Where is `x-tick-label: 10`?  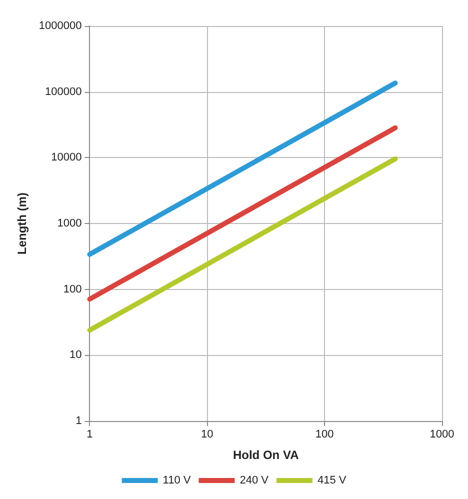 x-tick-label: 10 is located at coordinates (207, 434).